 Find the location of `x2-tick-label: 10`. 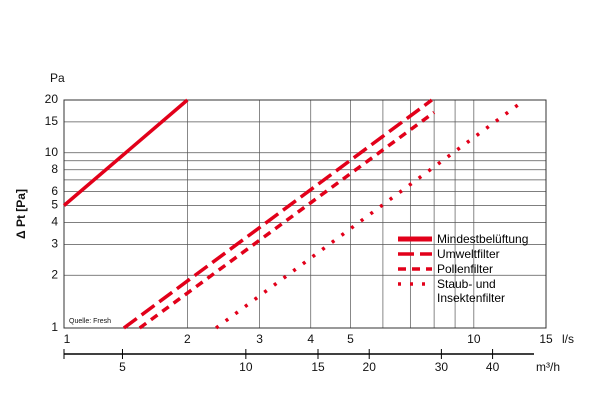

x2-tick-label: 10 is located at coordinates (246, 367).